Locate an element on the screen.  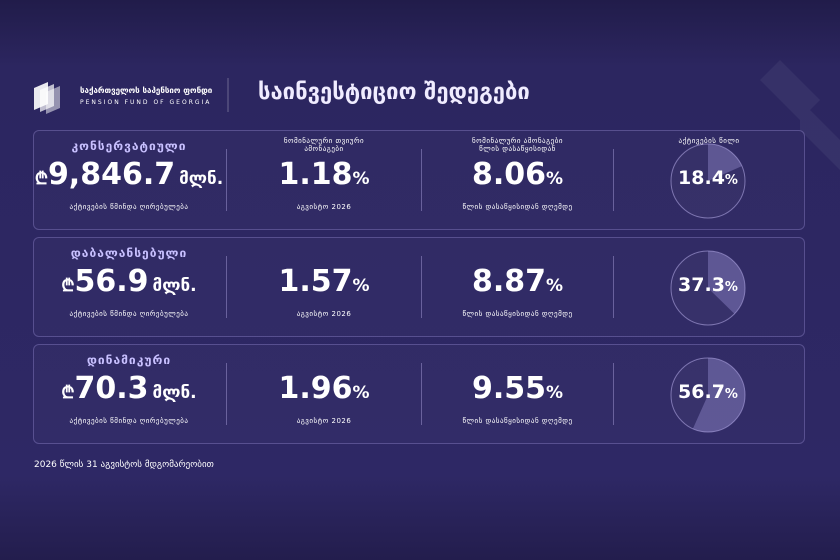
number: 8.87 is located at coordinates (508, 281).